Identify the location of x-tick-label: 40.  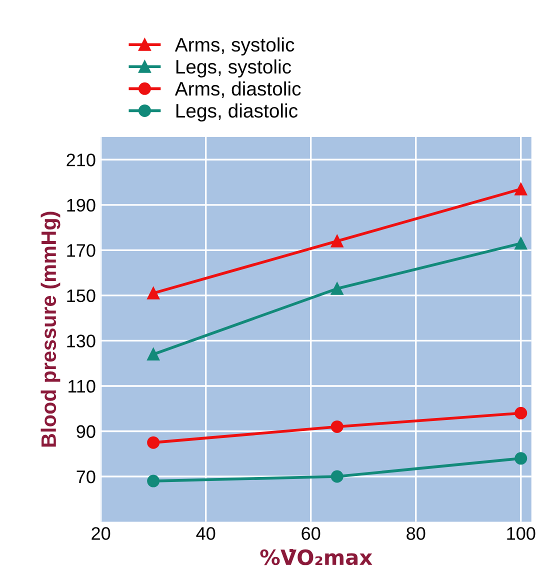
(206, 533).